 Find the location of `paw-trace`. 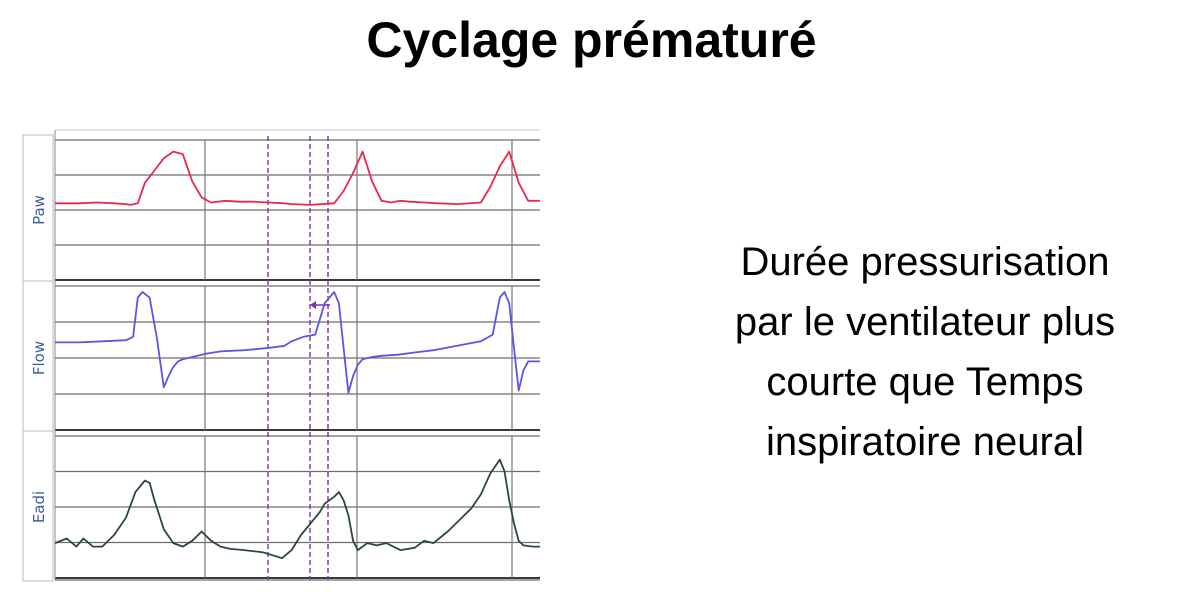

paw-trace is located at coordinates (297, 178).